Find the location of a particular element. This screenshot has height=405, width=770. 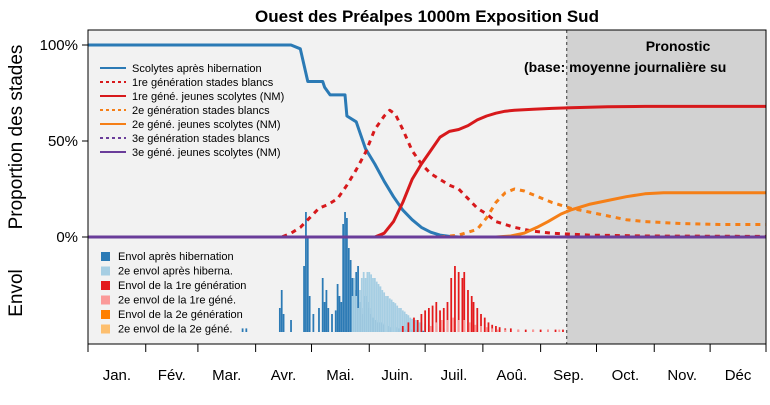

x-tick-label: Avr. is located at coordinates (284, 375).